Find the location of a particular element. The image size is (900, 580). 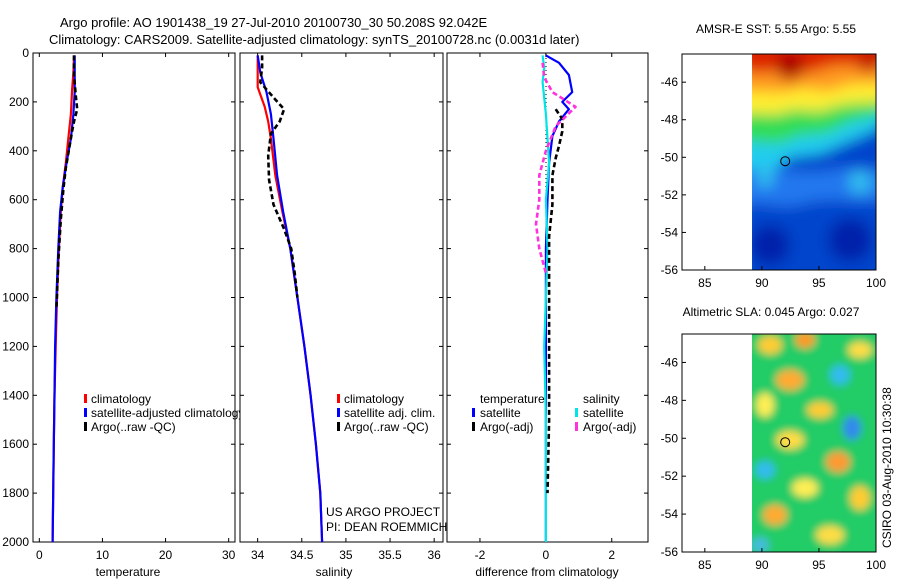

y-tick-label: 600 is located at coordinates (19, 200).